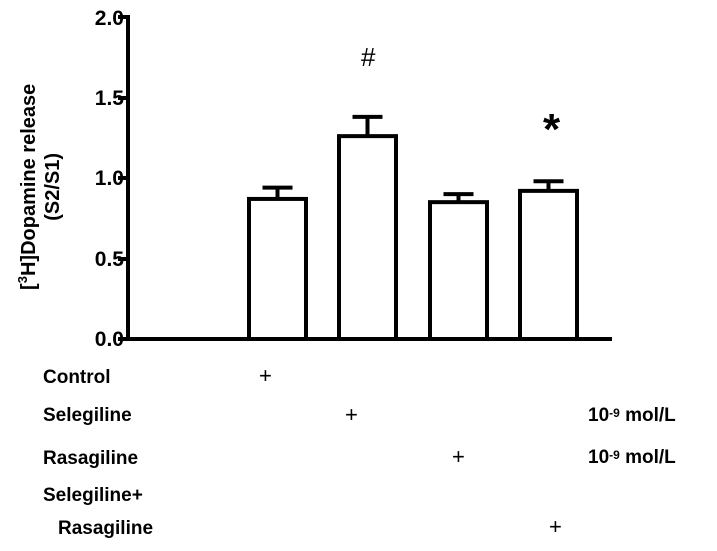  Describe the element at coordinates (109, 178) in the screenshot. I see `y-tick-label-1.0: 1.0` at that location.